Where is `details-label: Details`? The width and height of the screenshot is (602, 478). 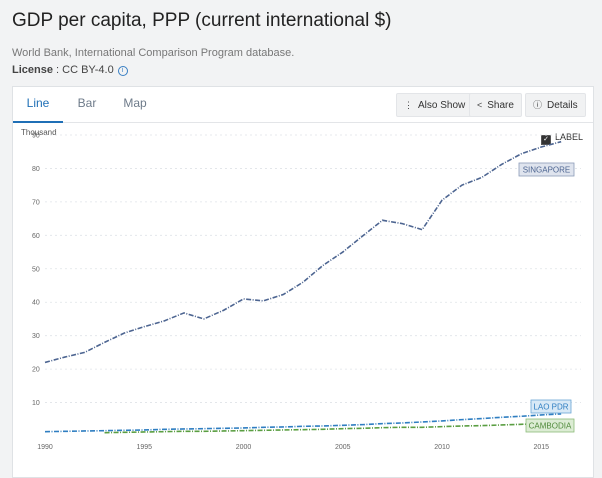 details-label: Details is located at coordinates (562, 105).